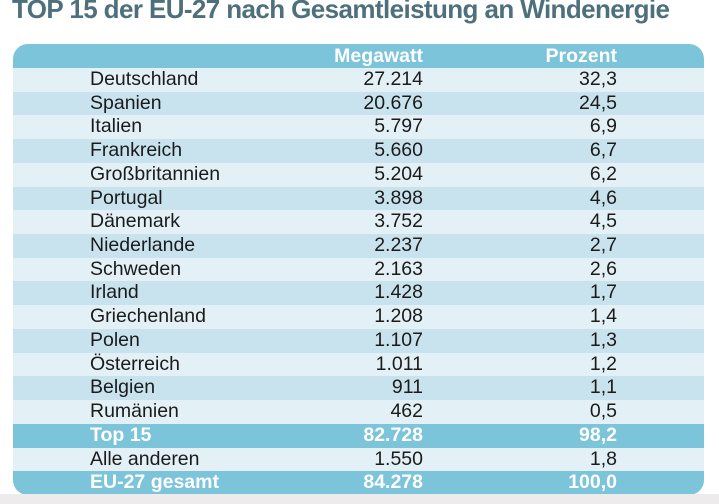  Describe the element at coordinates (398, 268) in the screenshot. I see `megawatt-cell: 2.163` at that location.